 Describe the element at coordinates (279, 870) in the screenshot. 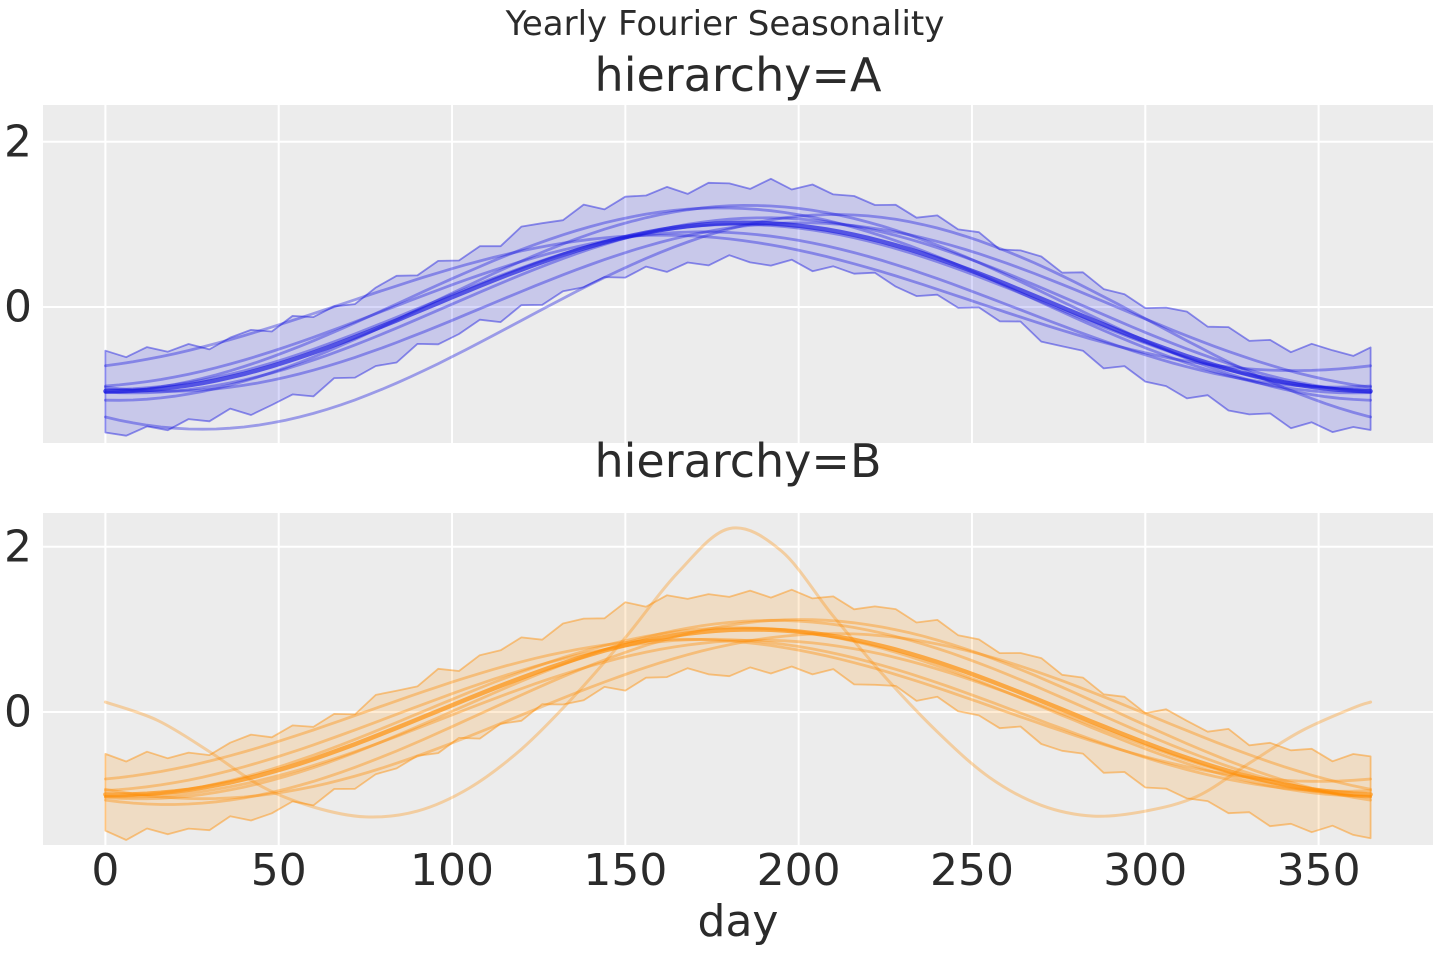

I see `x-tick-label: 50` at that location.